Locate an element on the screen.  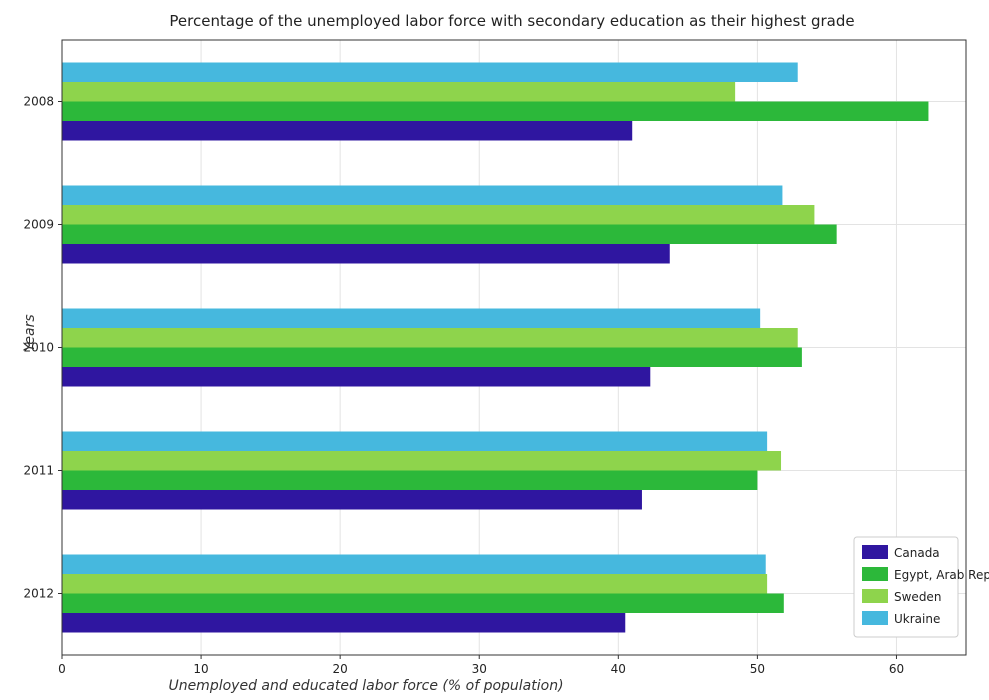
x-tick-label: 30 is located at coordinates (479, 669).